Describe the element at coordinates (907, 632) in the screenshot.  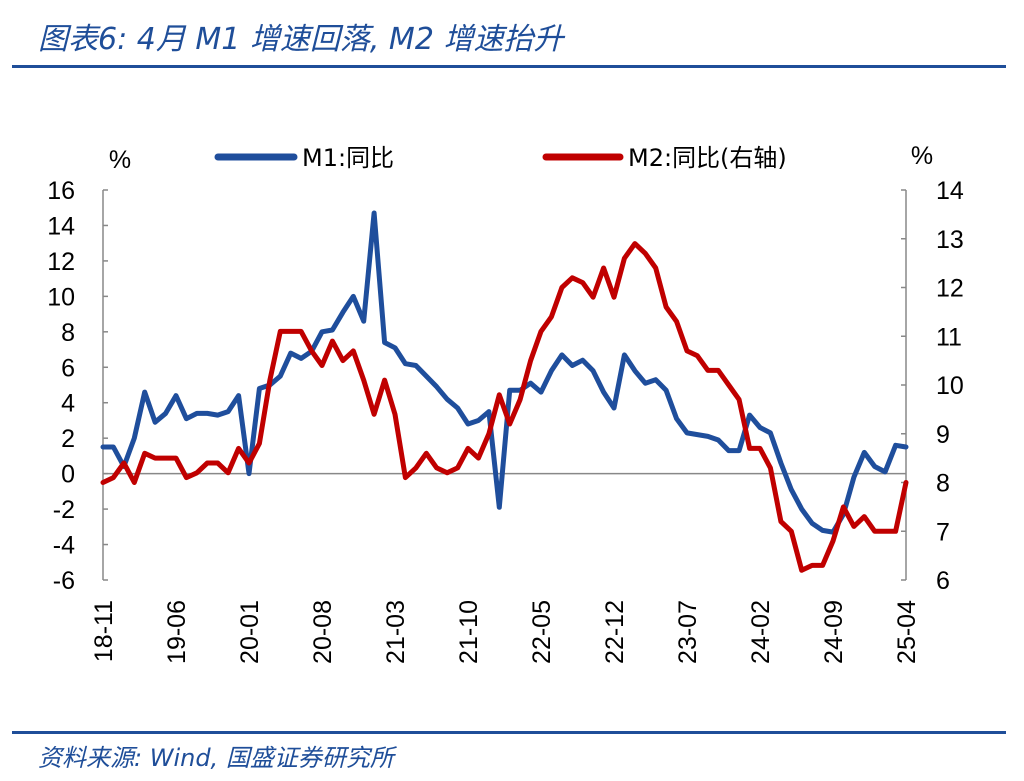
I see `x-tick-label: 25-04` at that location.